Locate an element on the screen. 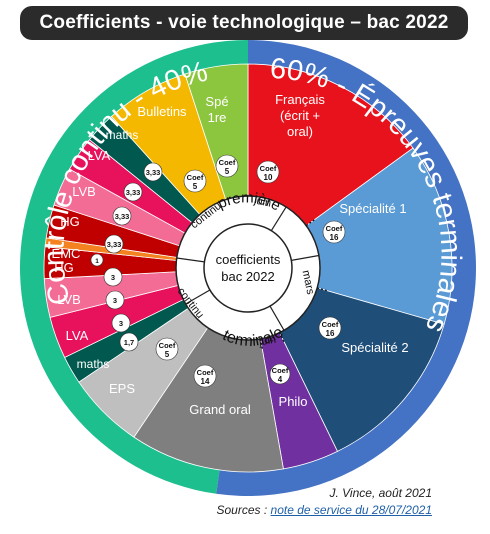 The width and height of the screenshot is (490, 534). label-francais: Français (écrit + oral) is located at coordinates (300, 115).